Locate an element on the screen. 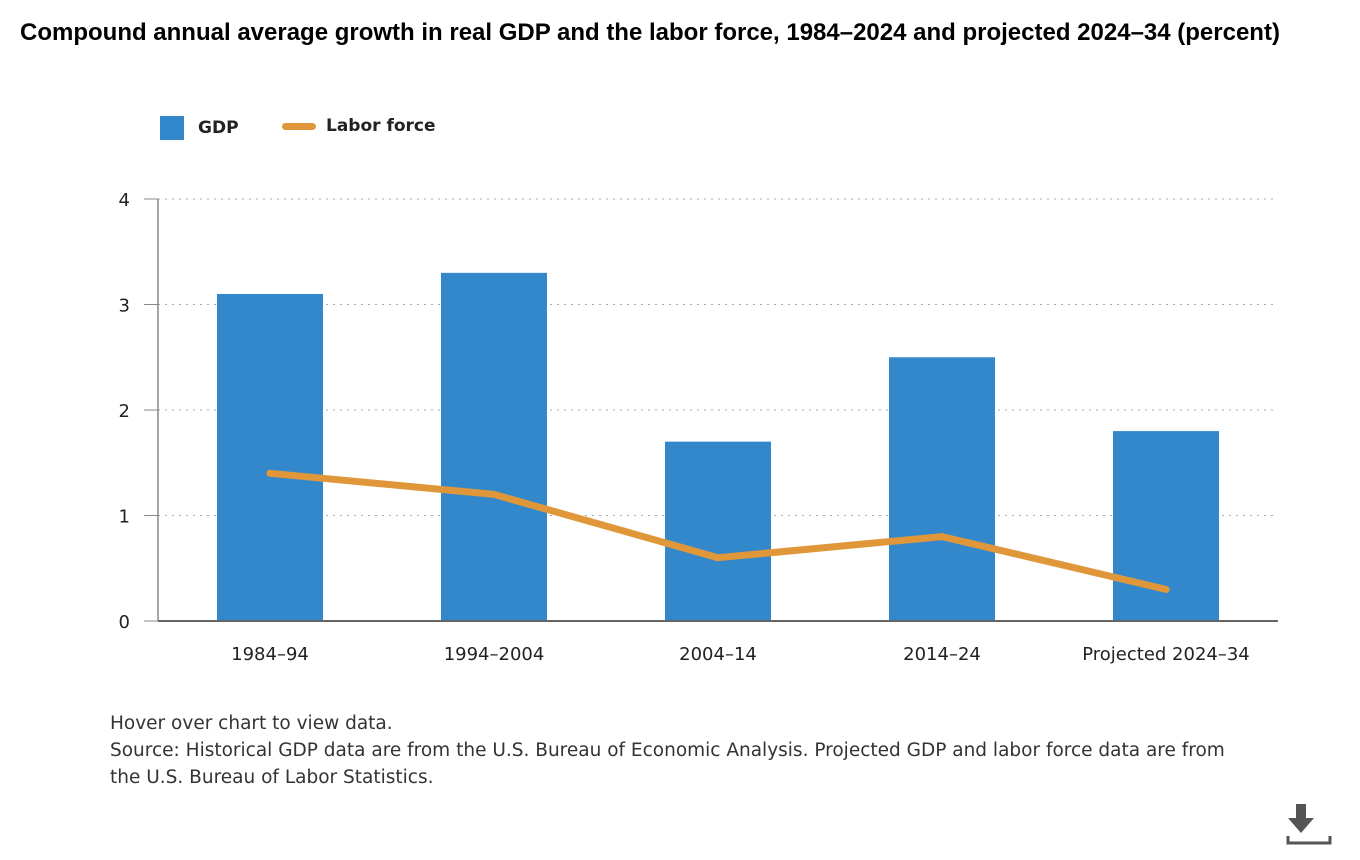  y-tick-label: 0 is located at coordinates (124, 622).